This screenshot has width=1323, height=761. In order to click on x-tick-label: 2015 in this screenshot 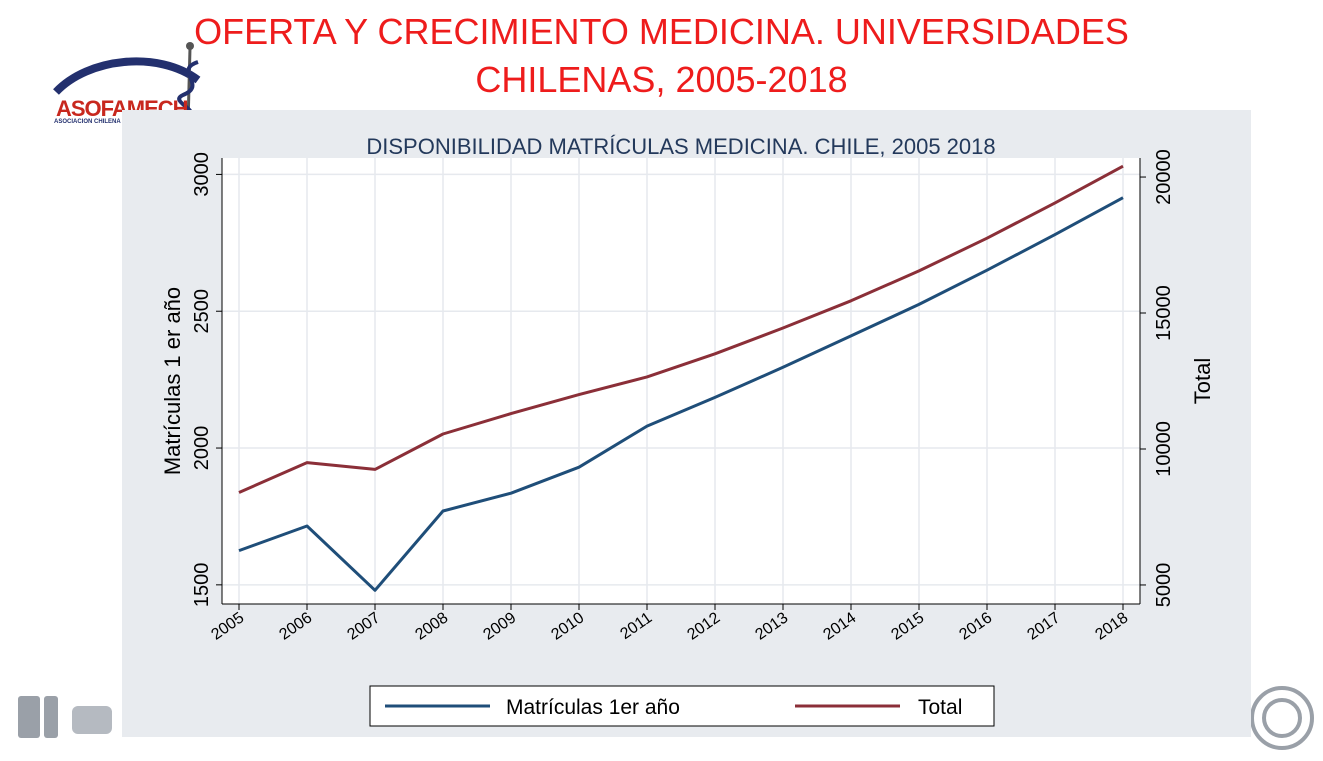, I will do `click(907, 626)`.